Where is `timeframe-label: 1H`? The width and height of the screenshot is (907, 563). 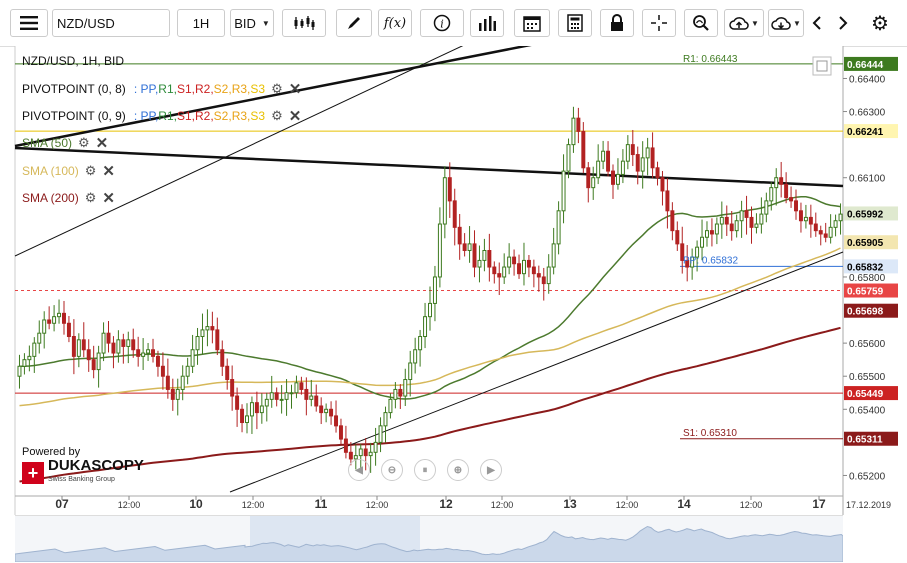
timeframe-label: 1H is located at coordinates (201, 23).